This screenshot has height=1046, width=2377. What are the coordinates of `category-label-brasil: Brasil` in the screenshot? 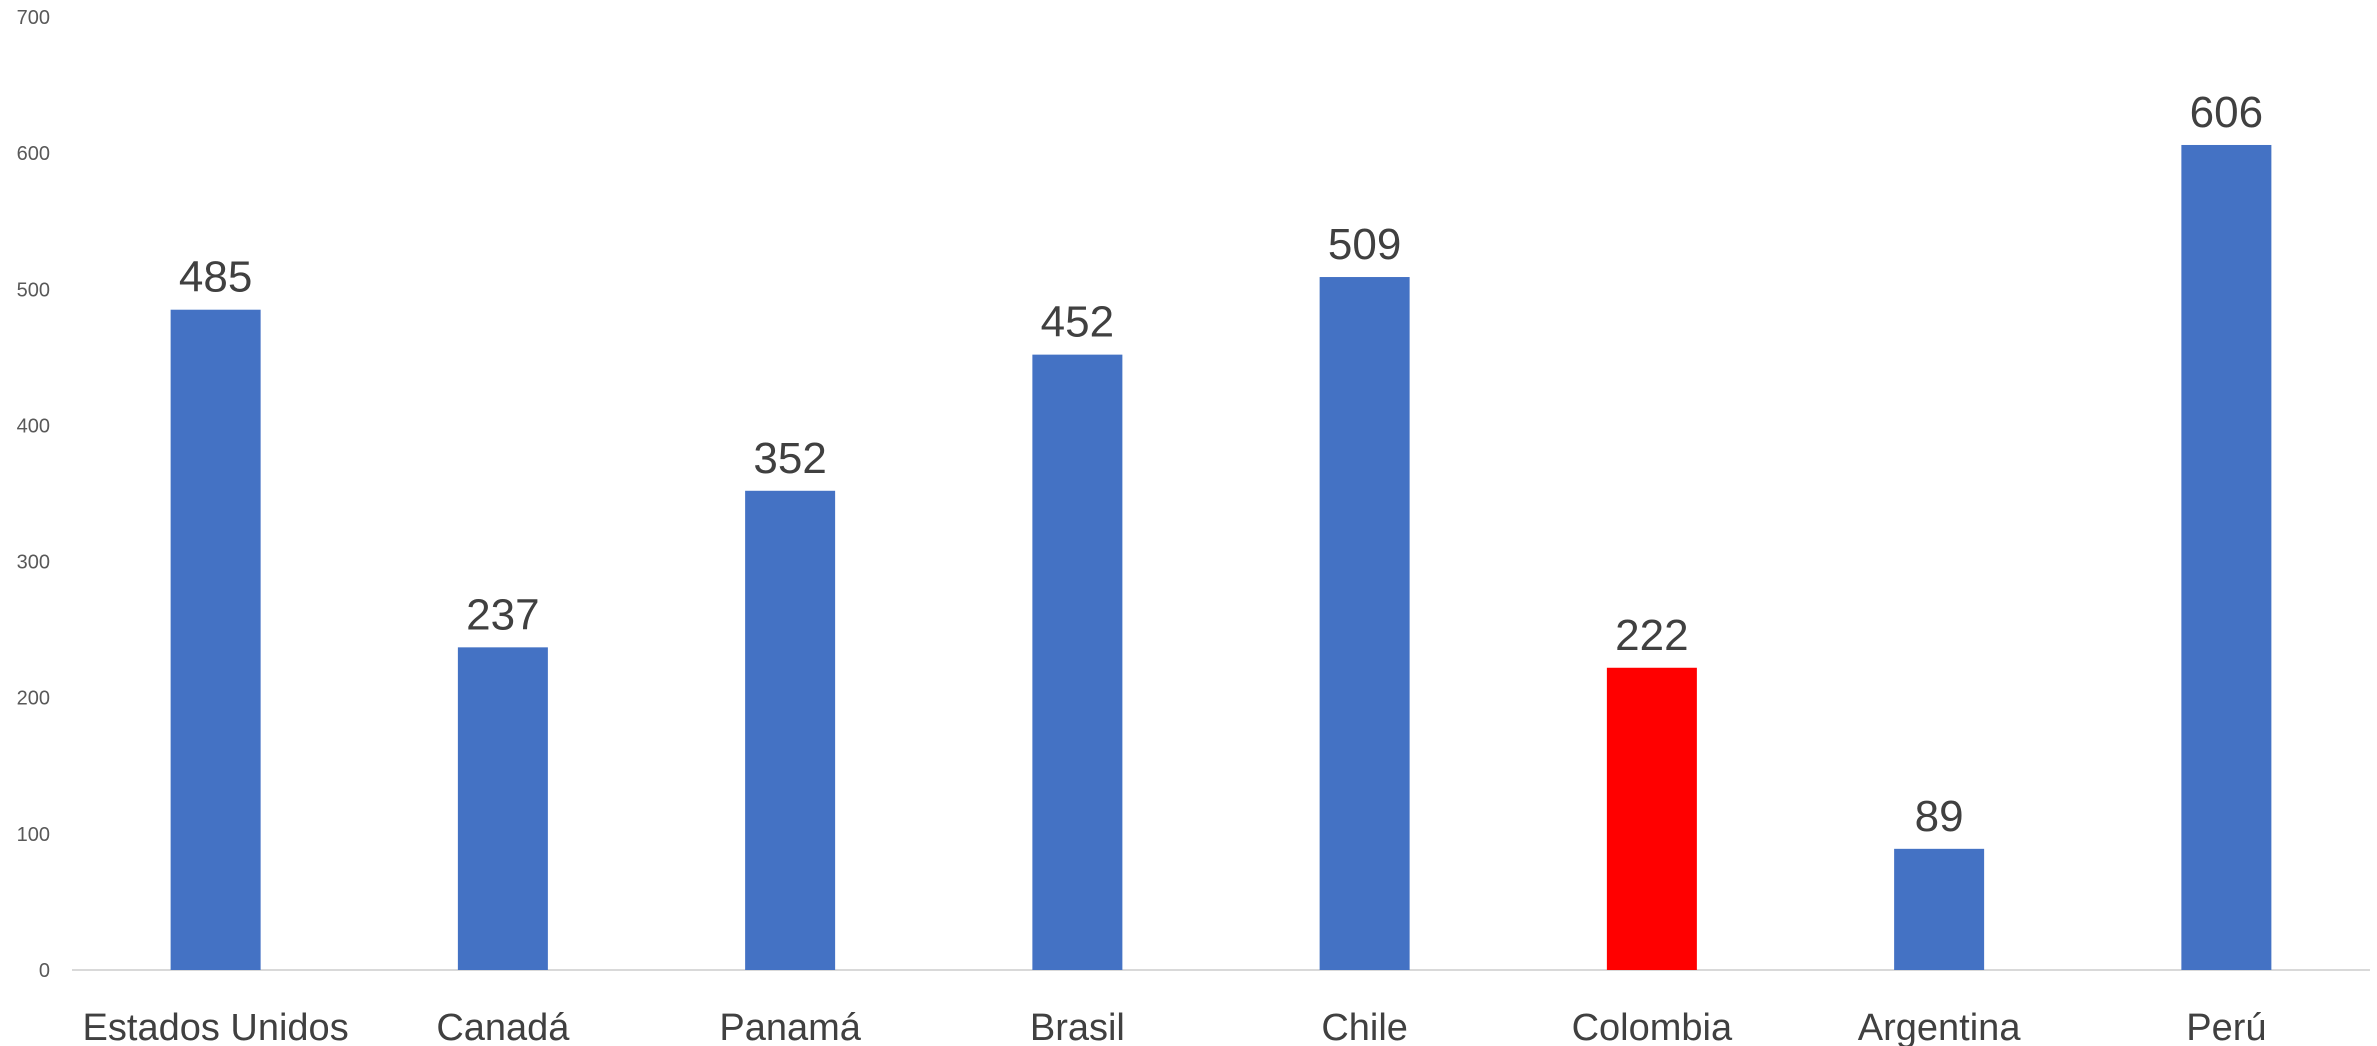 It's located at (1077, 1026).